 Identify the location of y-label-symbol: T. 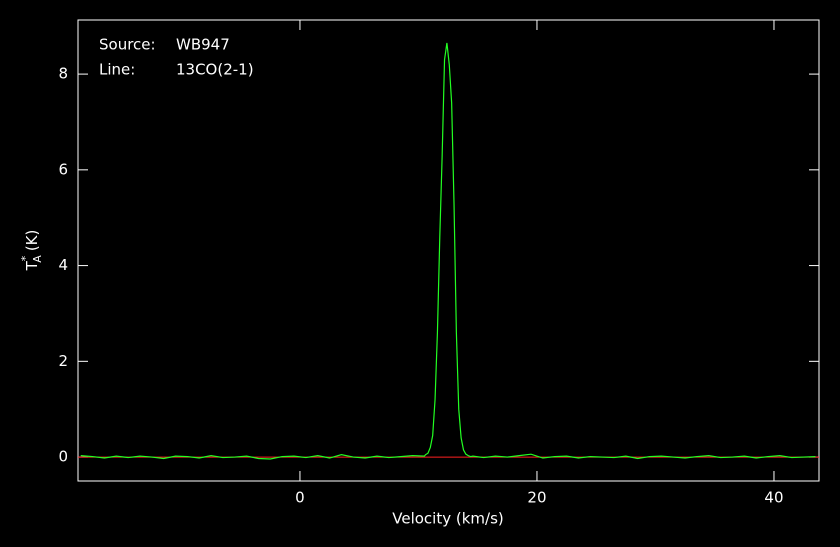
(32, 265).